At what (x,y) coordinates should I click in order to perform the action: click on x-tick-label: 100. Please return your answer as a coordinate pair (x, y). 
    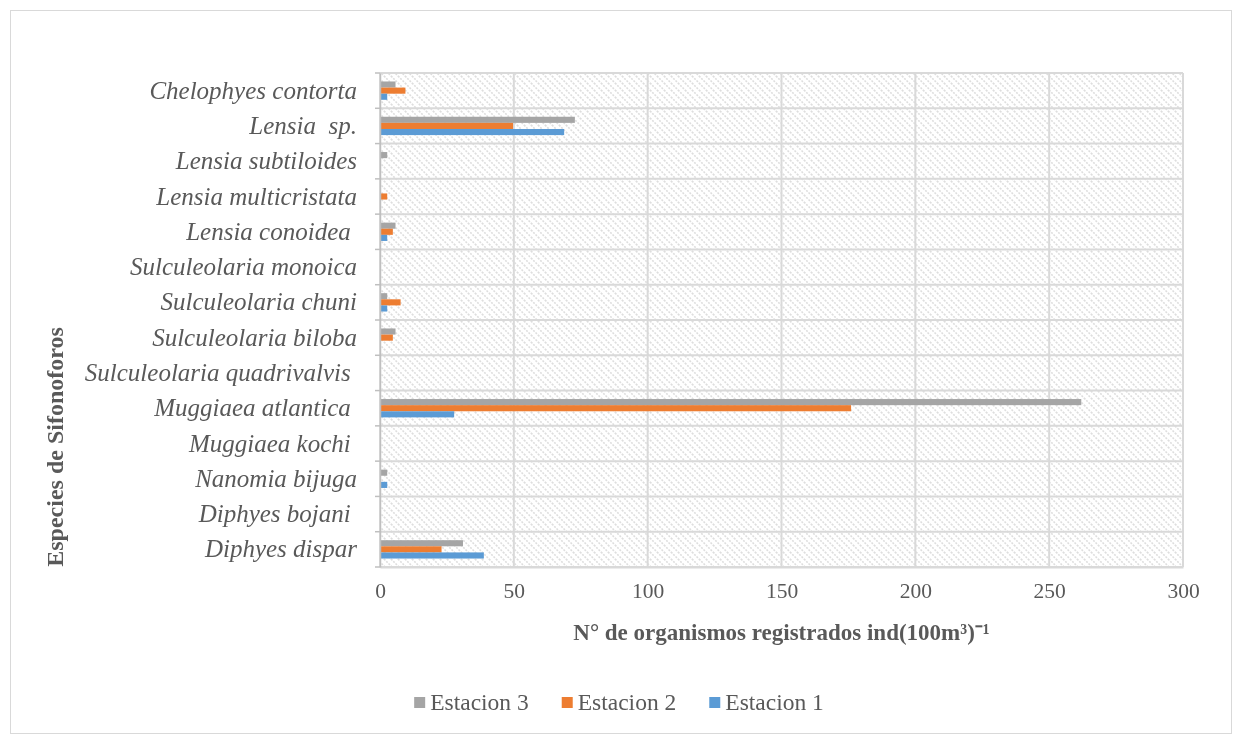
    Looking at the image, I should click on (648, 591).